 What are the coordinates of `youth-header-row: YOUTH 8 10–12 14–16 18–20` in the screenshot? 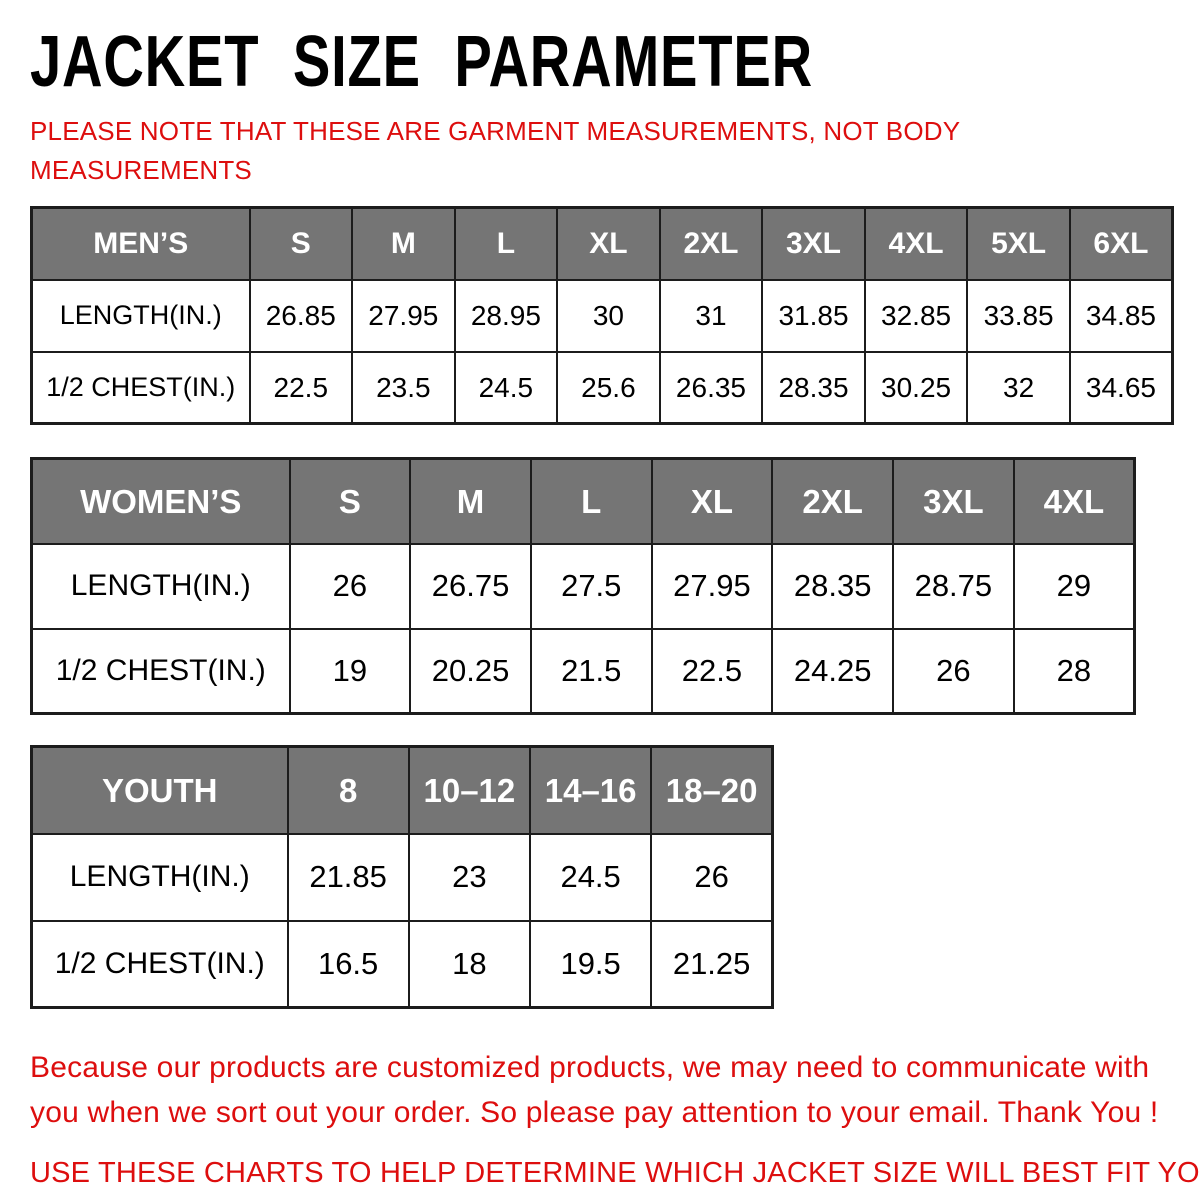 It's located at (402, 790).